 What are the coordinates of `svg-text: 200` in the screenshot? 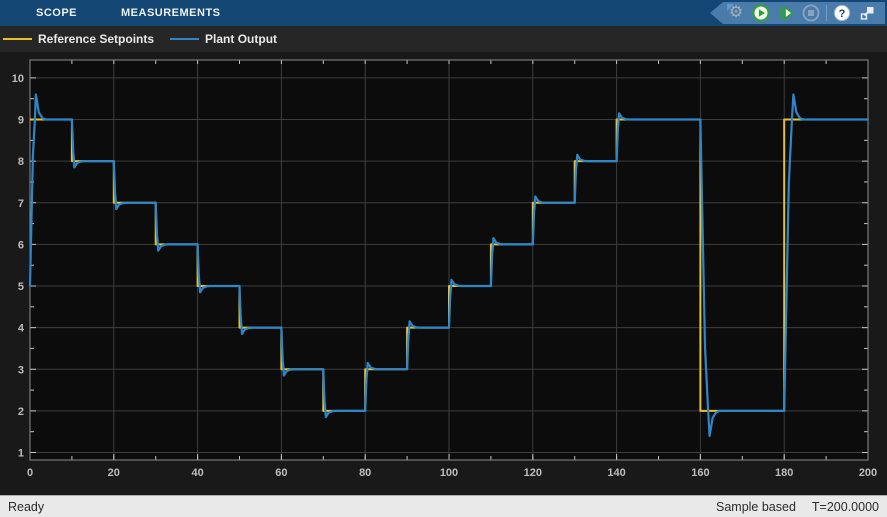 It's located at (868, 473).